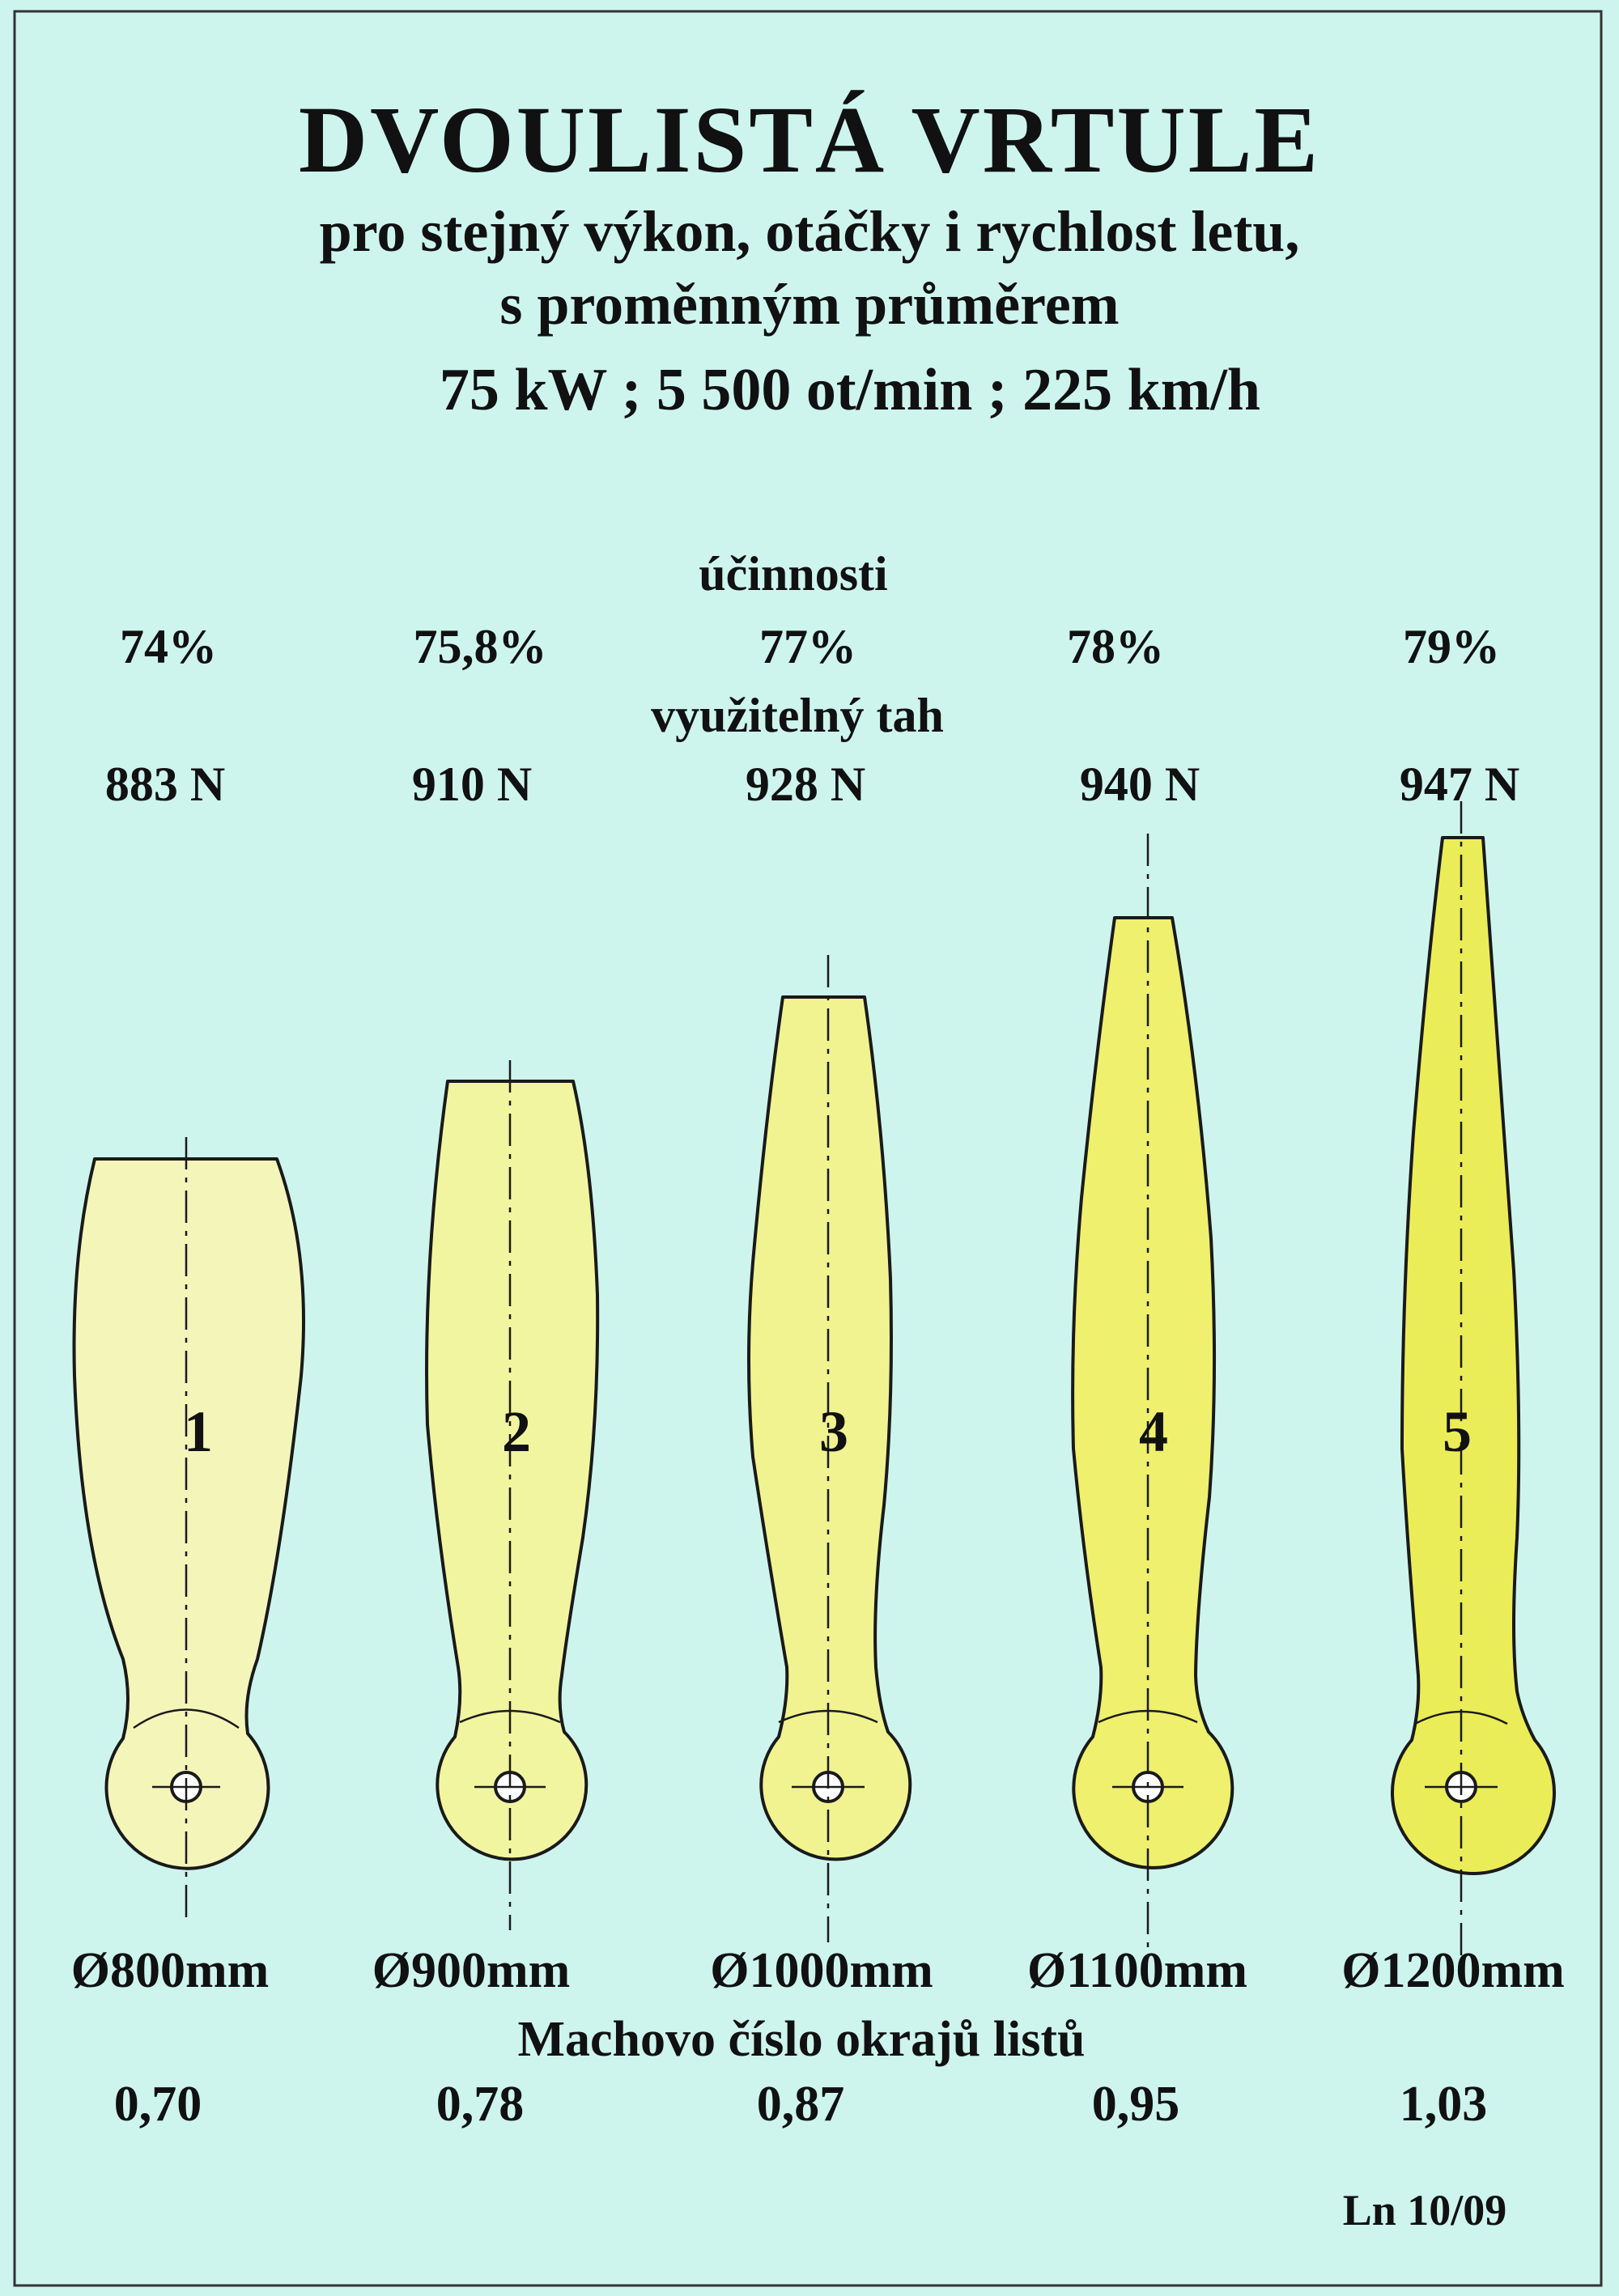 Image resolution: width=1619 pixels, height=2296 pixels. I want to click on blade-4-outline, so click(1153, 1393).